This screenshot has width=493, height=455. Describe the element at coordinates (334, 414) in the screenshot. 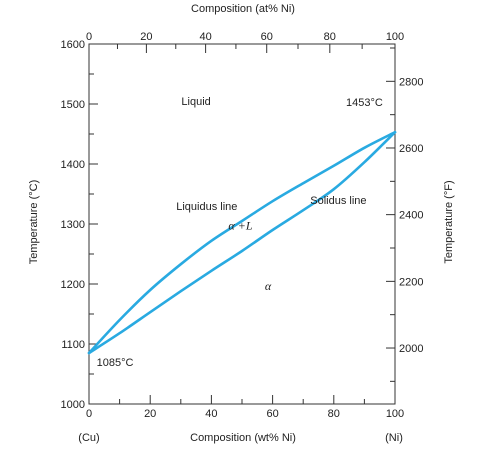

I see `bottom-tick-label: 80` at that location.